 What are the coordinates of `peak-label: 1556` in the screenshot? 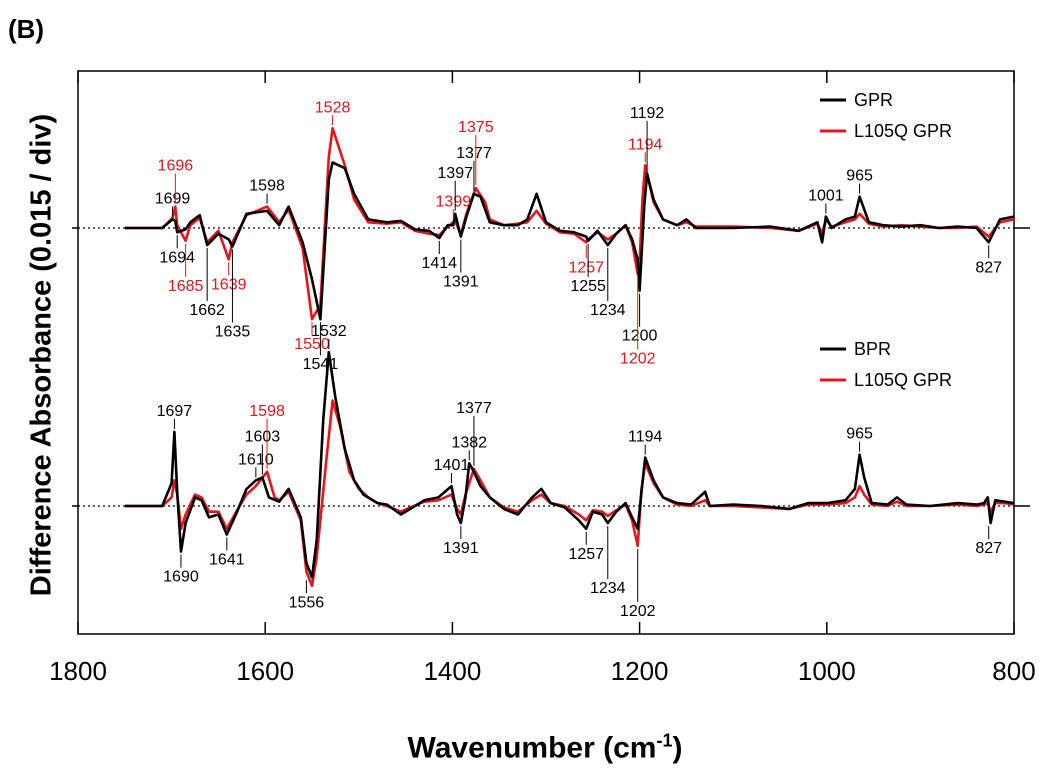 It's located at (307, 602).